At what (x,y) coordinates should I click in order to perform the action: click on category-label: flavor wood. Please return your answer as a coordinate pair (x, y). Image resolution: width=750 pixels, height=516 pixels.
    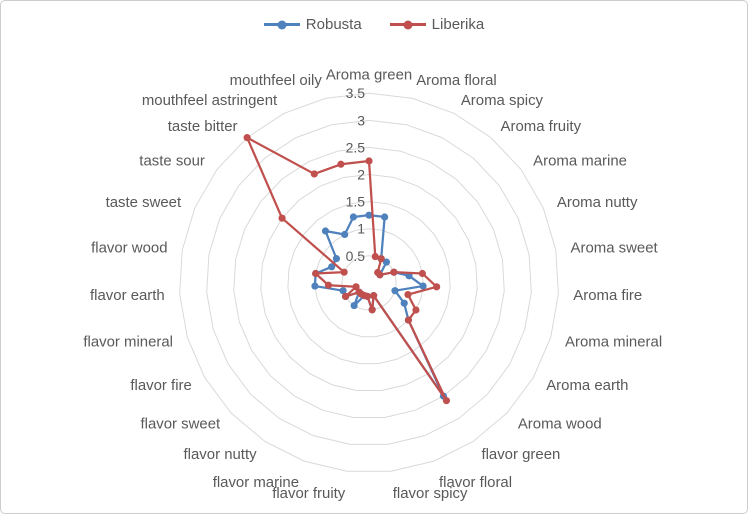
    Looking at the image, I should click on (129, 247).